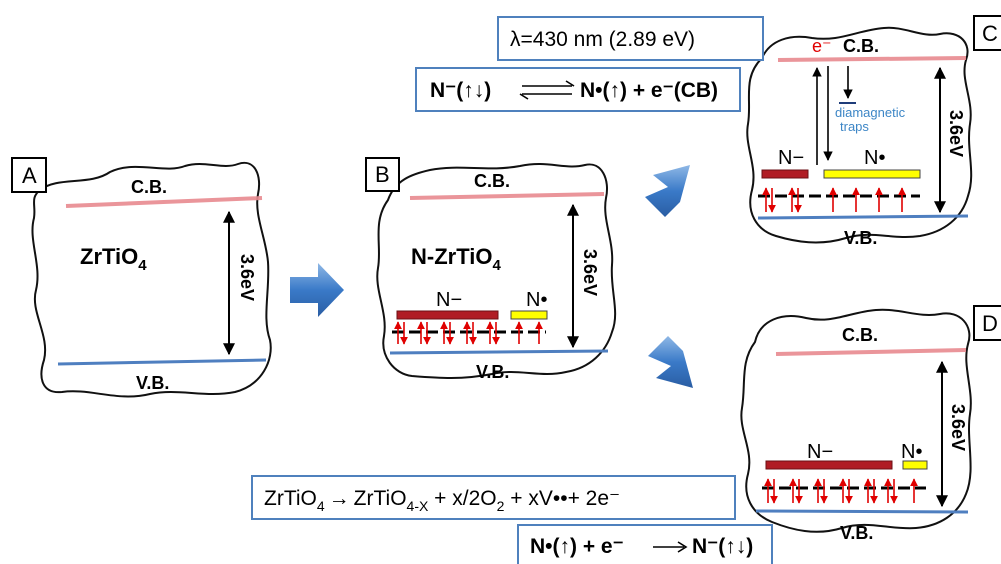  I want to click on panel-label-d: D, so click(990, 323).